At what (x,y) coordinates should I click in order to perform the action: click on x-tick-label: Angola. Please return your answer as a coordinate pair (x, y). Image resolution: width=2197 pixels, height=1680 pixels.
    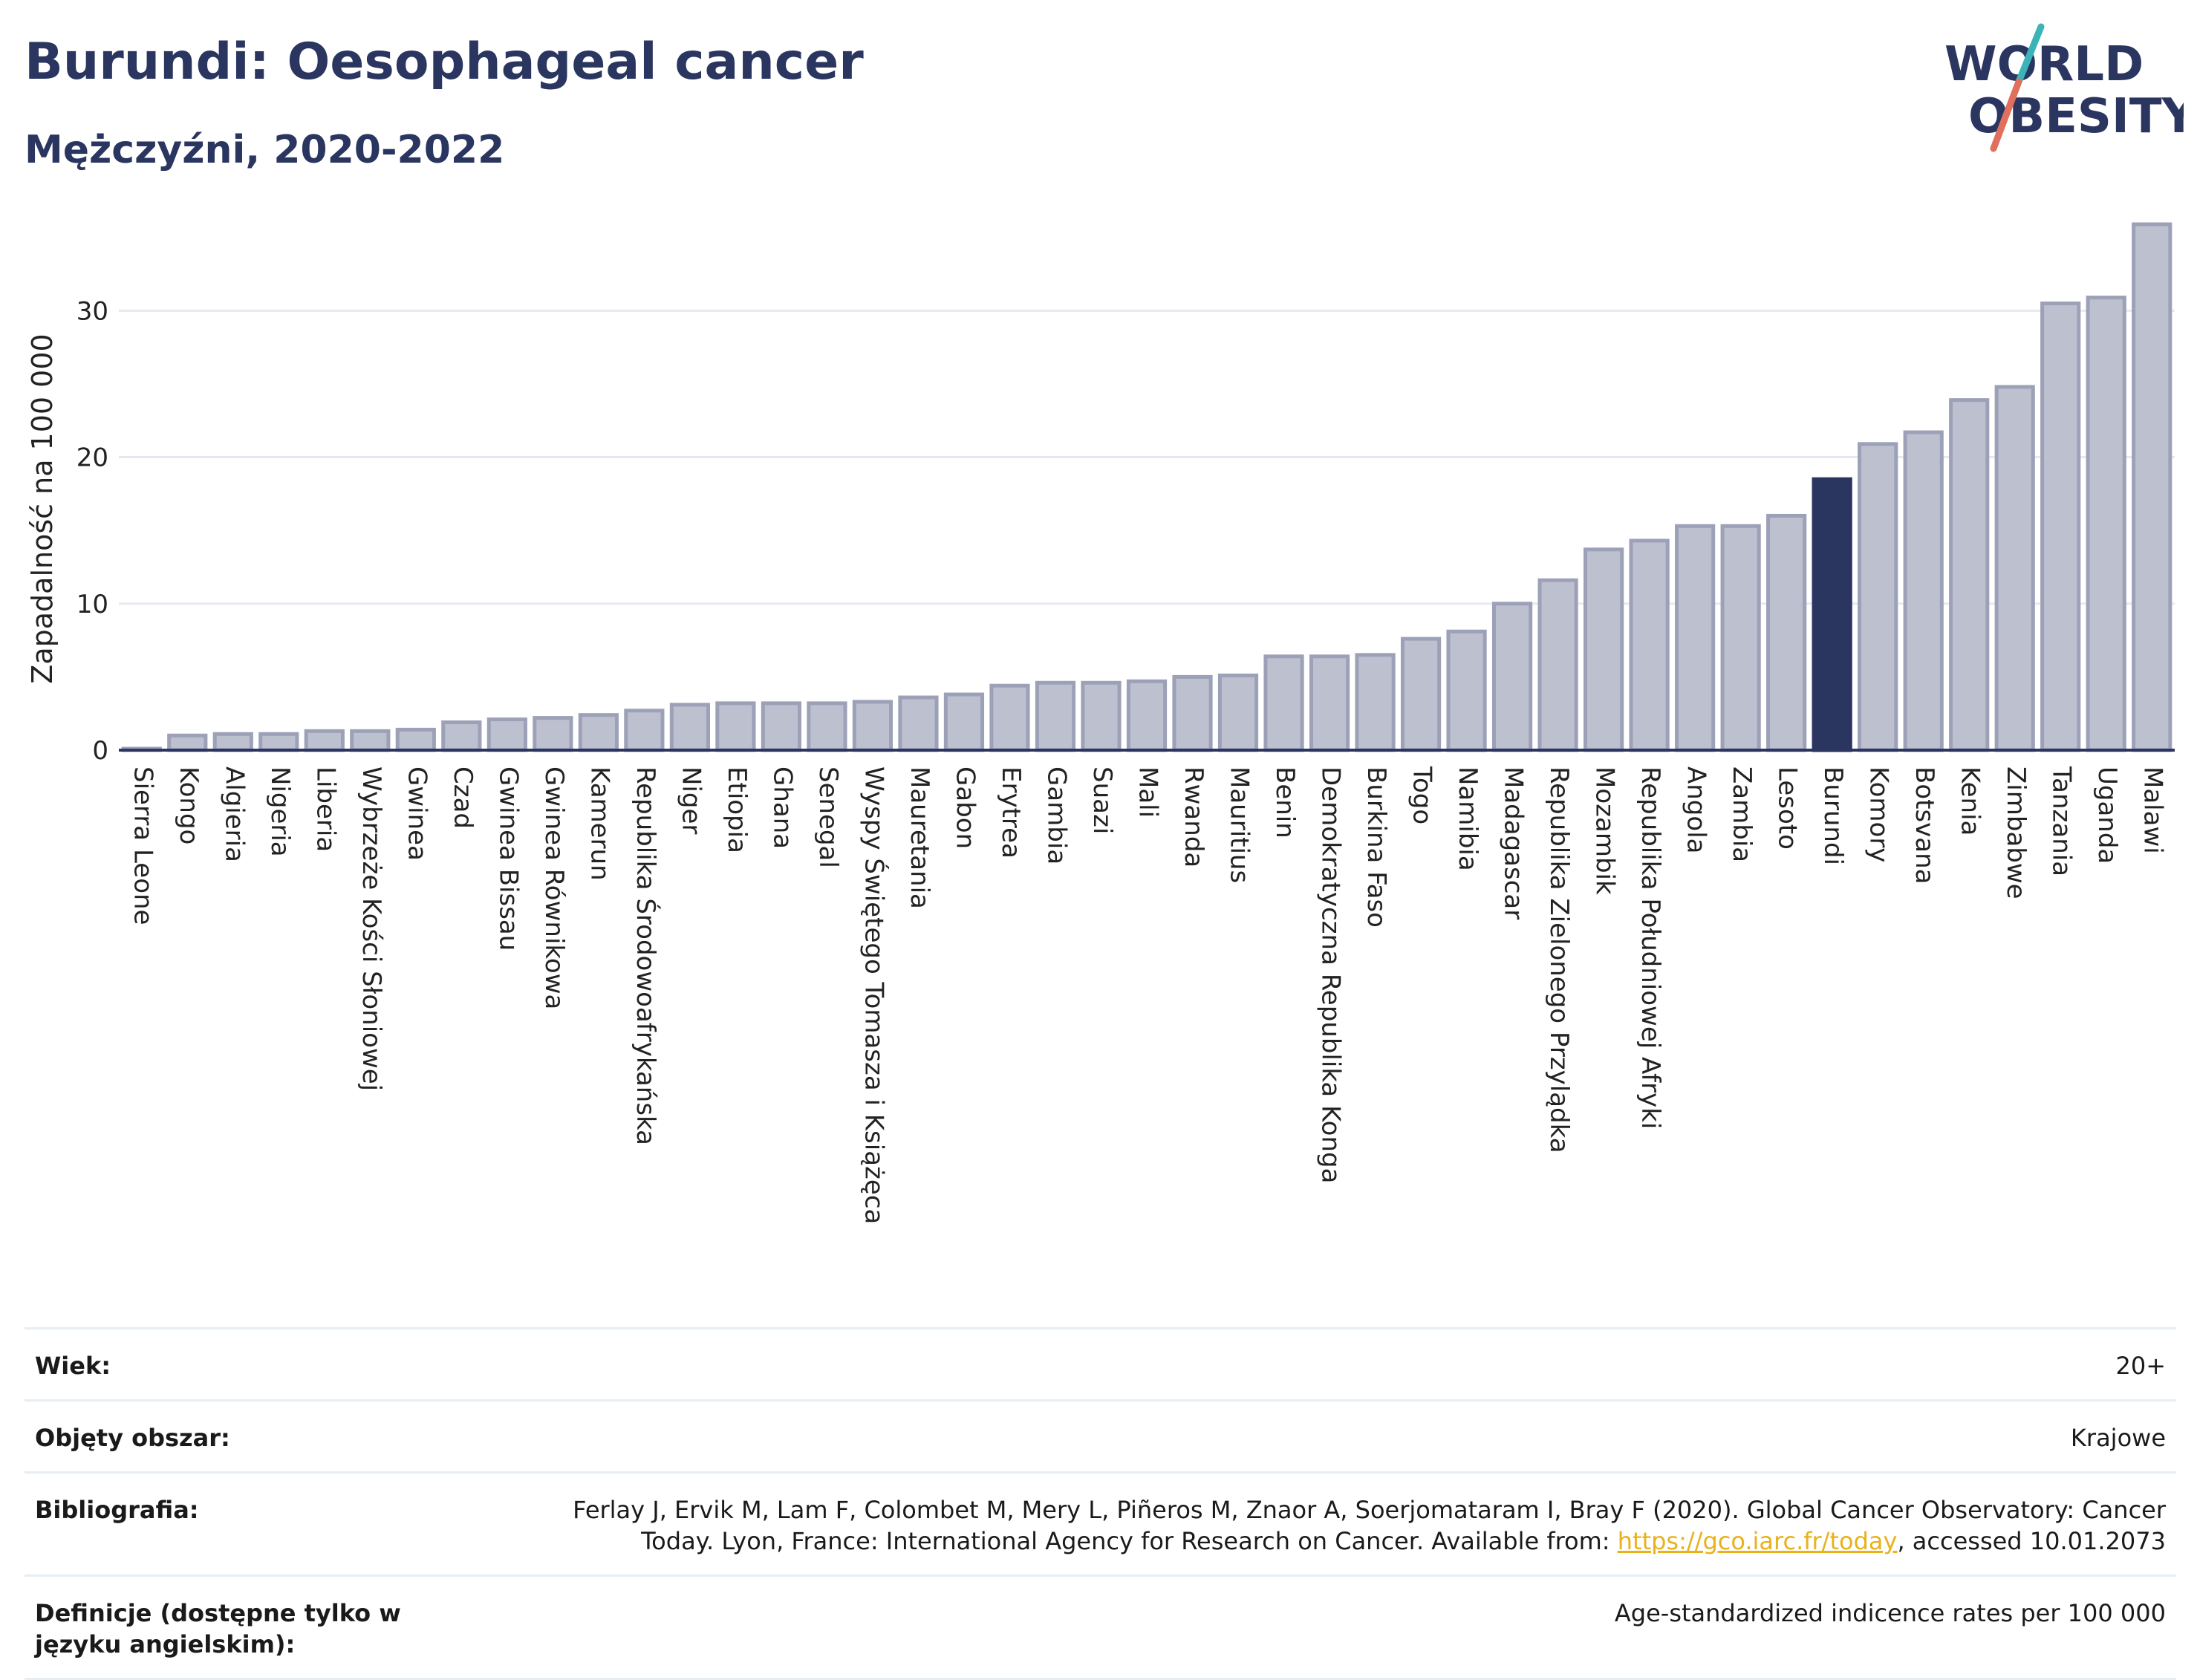
    Looking at the image, I should click on (1696, 809).